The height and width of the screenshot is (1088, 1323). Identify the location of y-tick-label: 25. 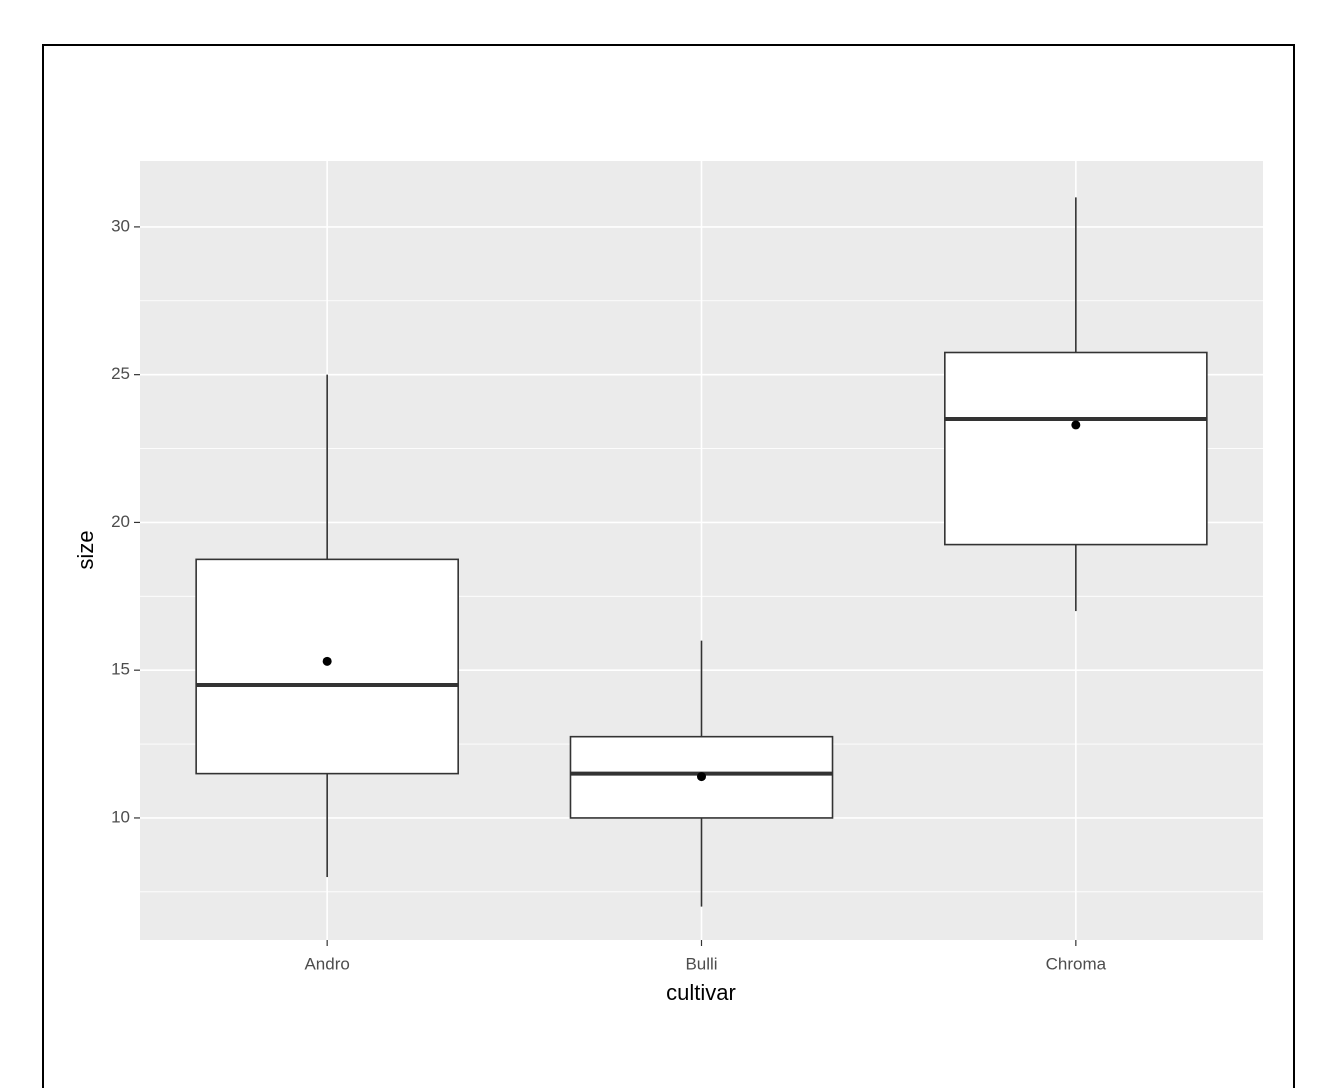
(120, 373).